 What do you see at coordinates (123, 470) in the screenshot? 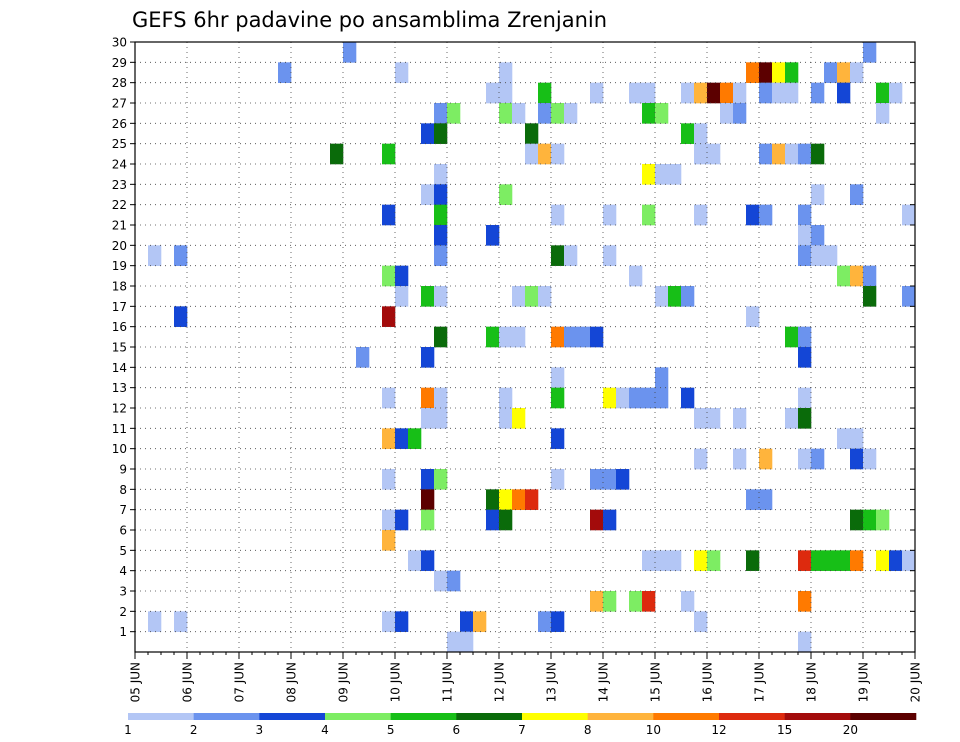
I see `y-tick-label: 9` at bounding box center [123, 470].